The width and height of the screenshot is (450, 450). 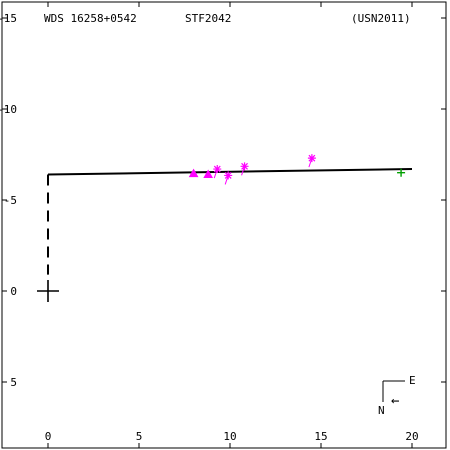 What do you see at coordinates (320, 436) in the screenshot?
I see `x-tick-label: 15` at bounding box center [320, 436].